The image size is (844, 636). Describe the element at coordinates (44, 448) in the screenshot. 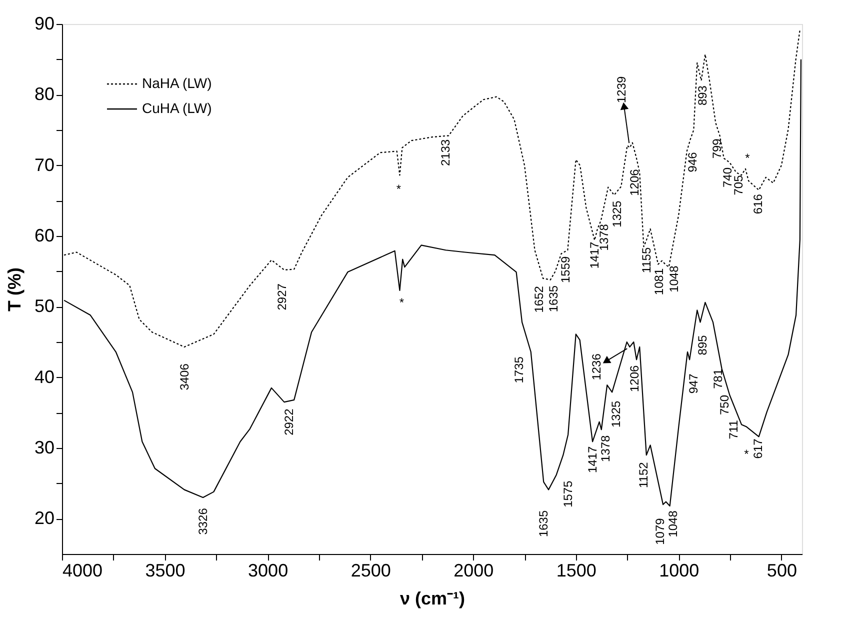

I see `y-tick-label: 30` at that location.